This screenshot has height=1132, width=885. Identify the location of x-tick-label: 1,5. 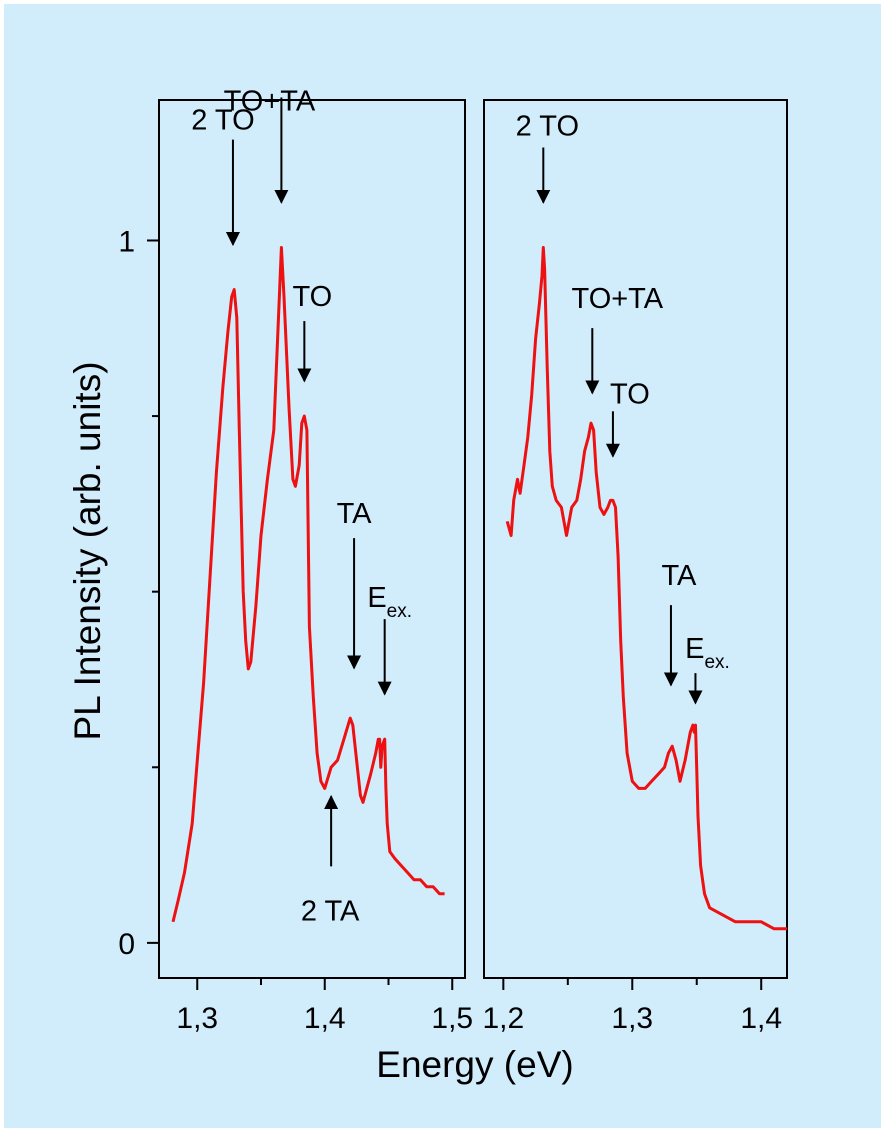
(452, 1018).